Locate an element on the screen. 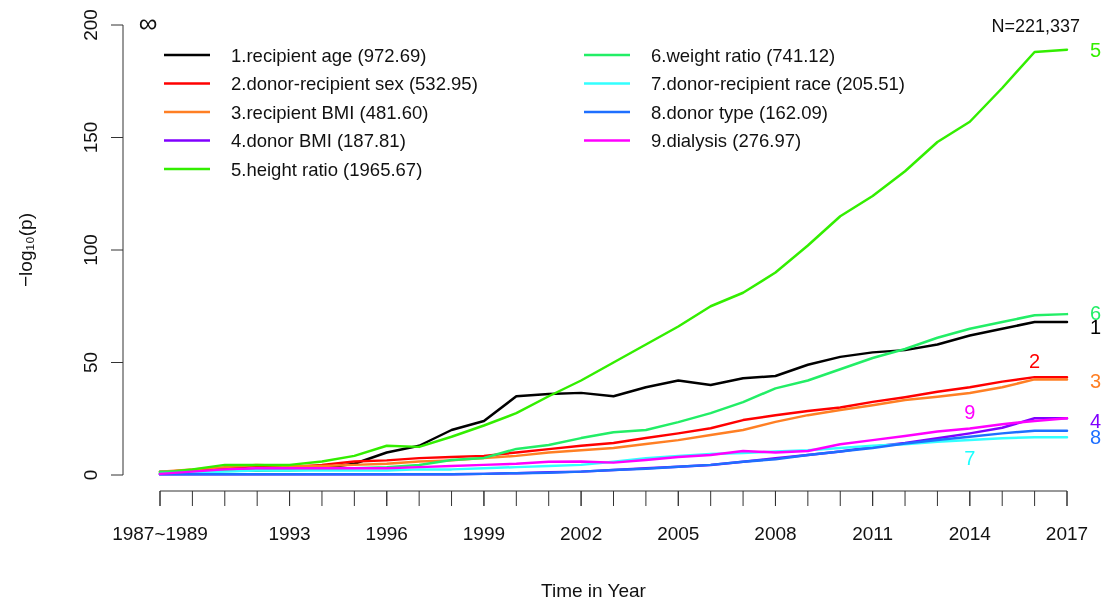 The height and width of the screenshot is (606, 1114). x-tick-label: 2005 is located at coordinates (678, 533).